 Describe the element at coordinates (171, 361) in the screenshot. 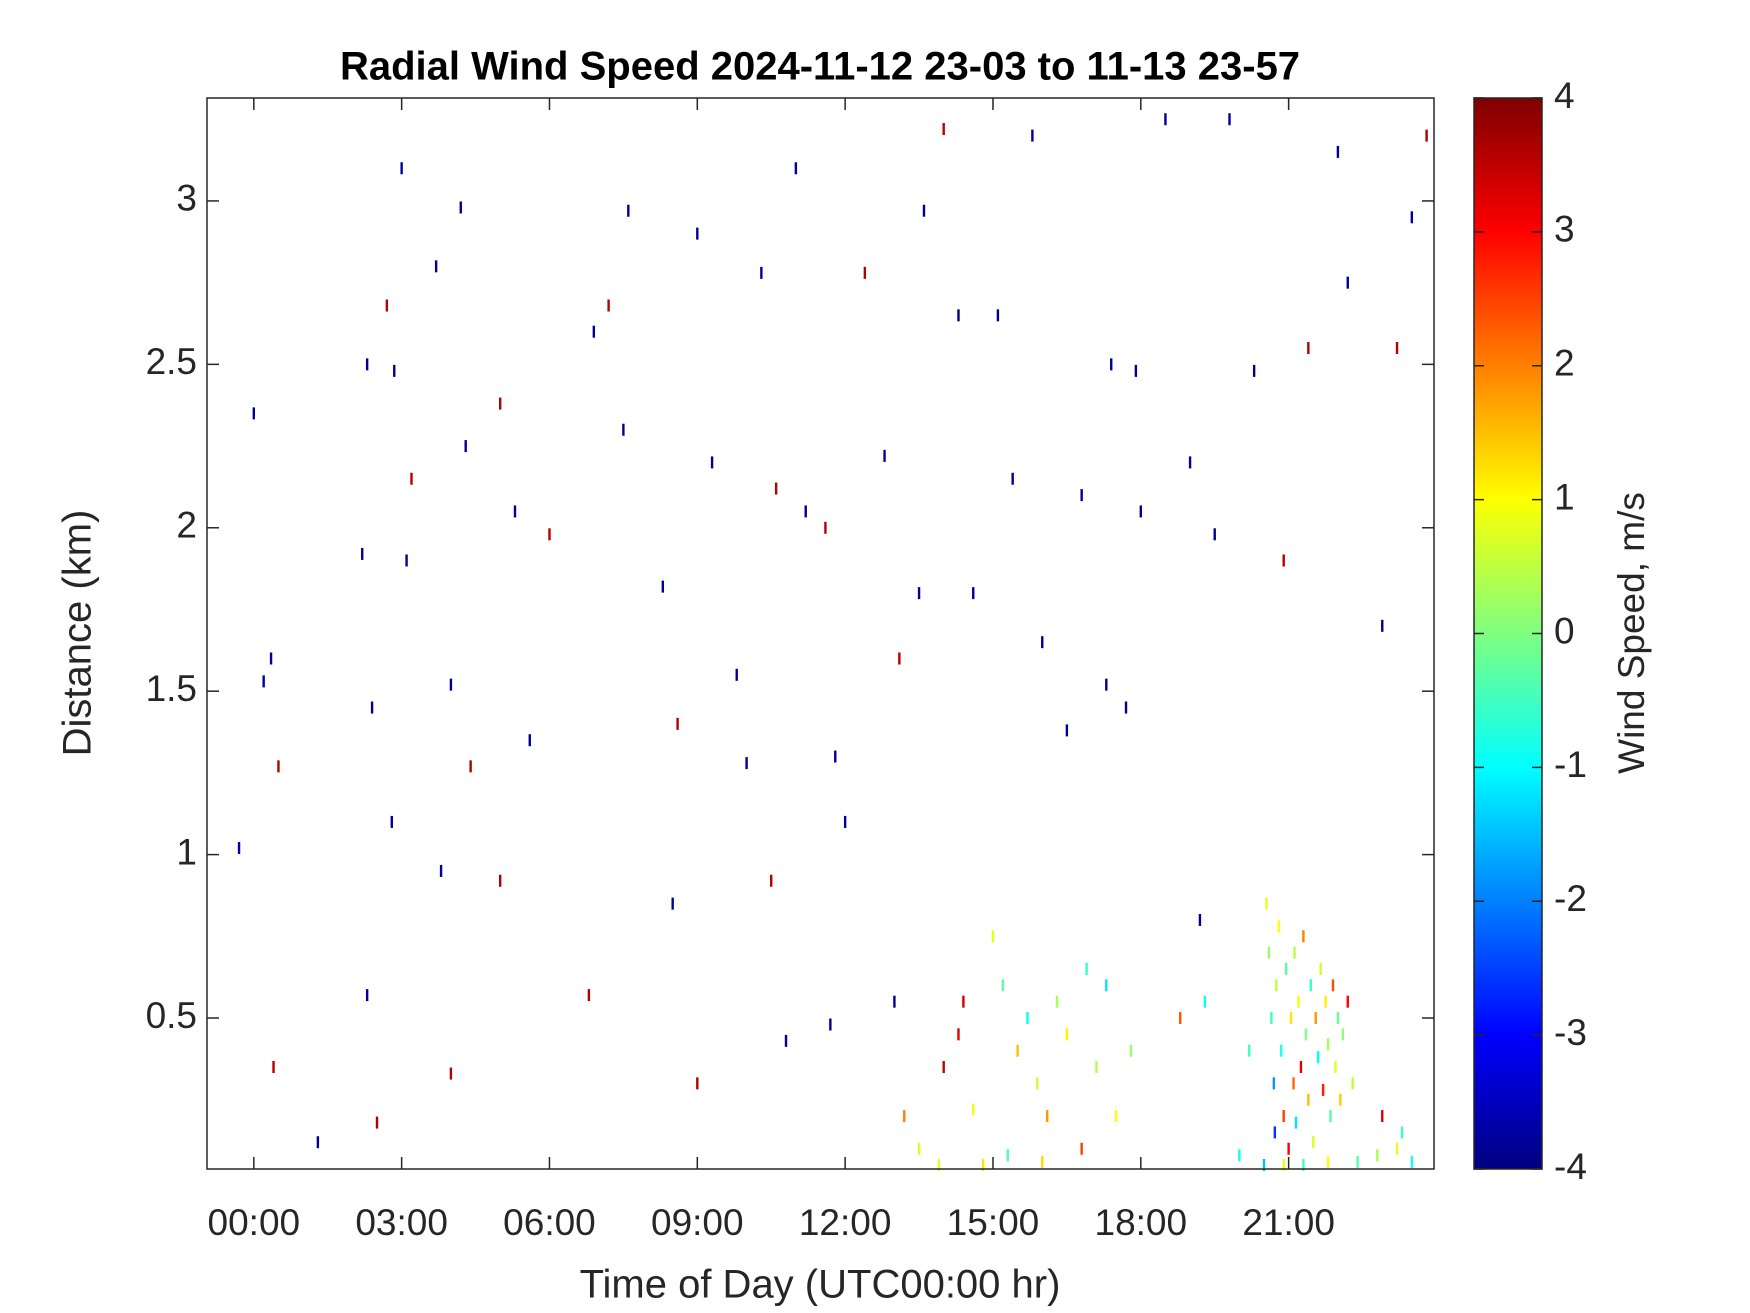

I see `y-tick-label: 2.5` at that location.